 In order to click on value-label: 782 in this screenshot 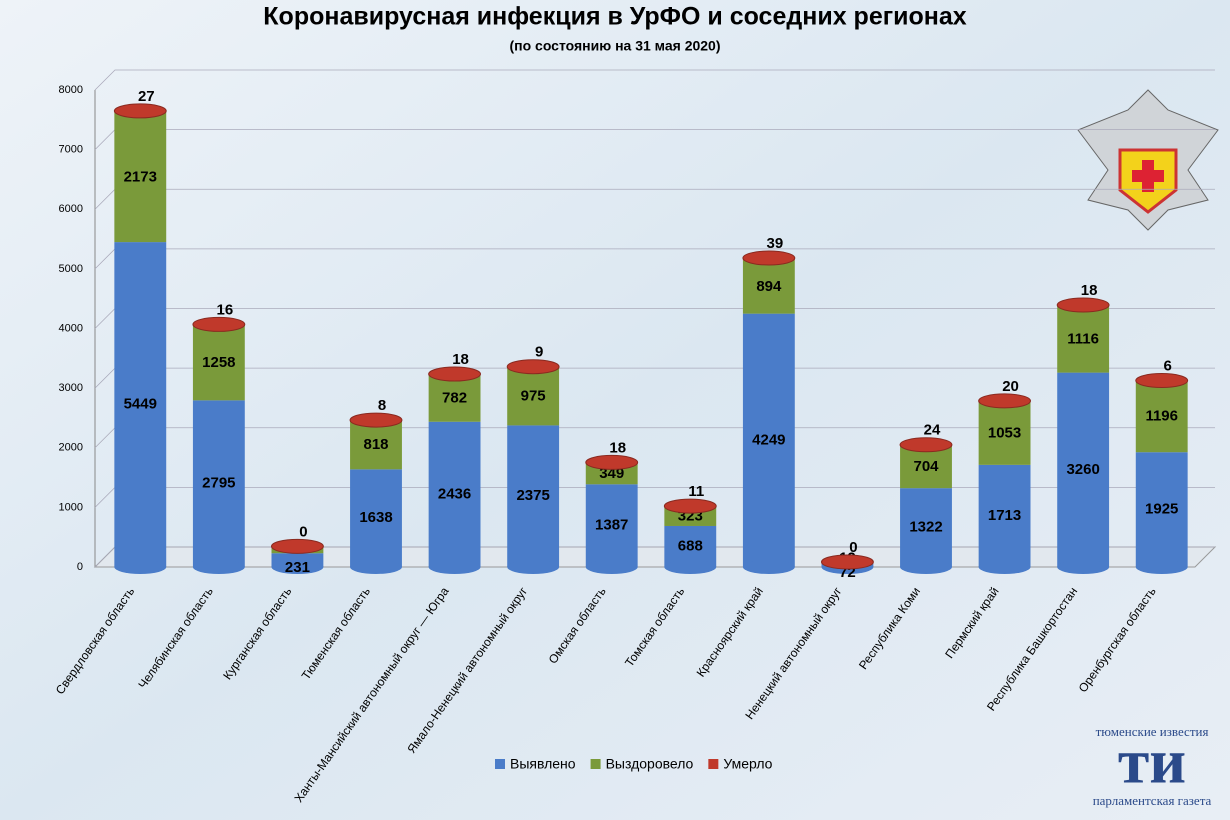, I will do `click(454, 397)`.